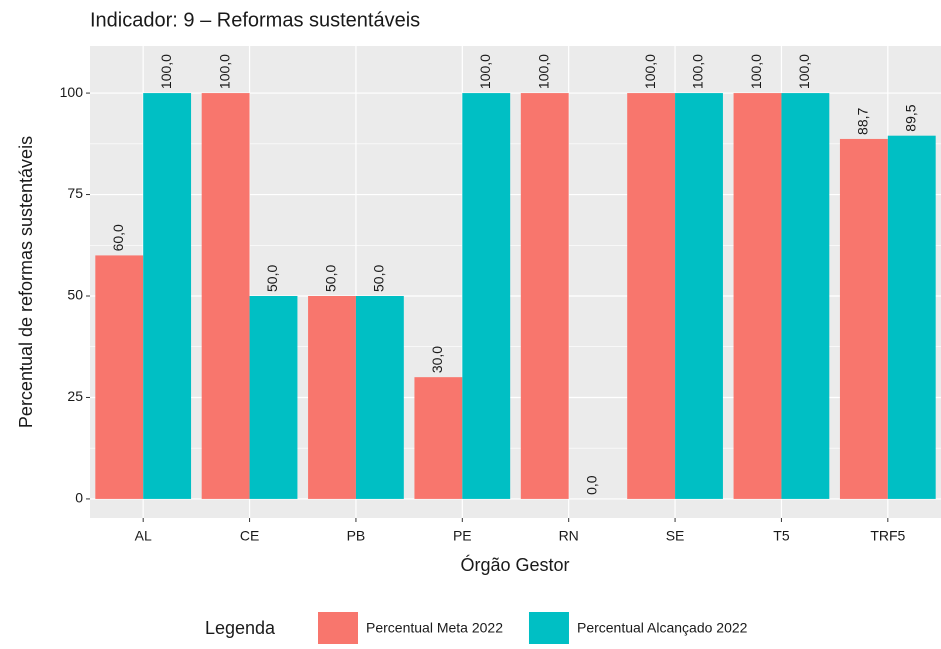 The height and width of the screenshot is (649, 941). What do you see at coordinates (675, 536) in the screenshot?
I see `x-tick-label: SE` at bounding box center [675, 536].